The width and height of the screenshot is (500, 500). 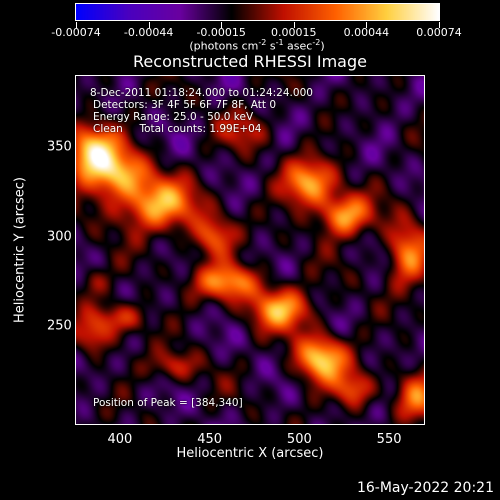 What do you see at coordinates (257, 12) in the screenshot?
I see `colorbar` at bounding box center [257, 12].